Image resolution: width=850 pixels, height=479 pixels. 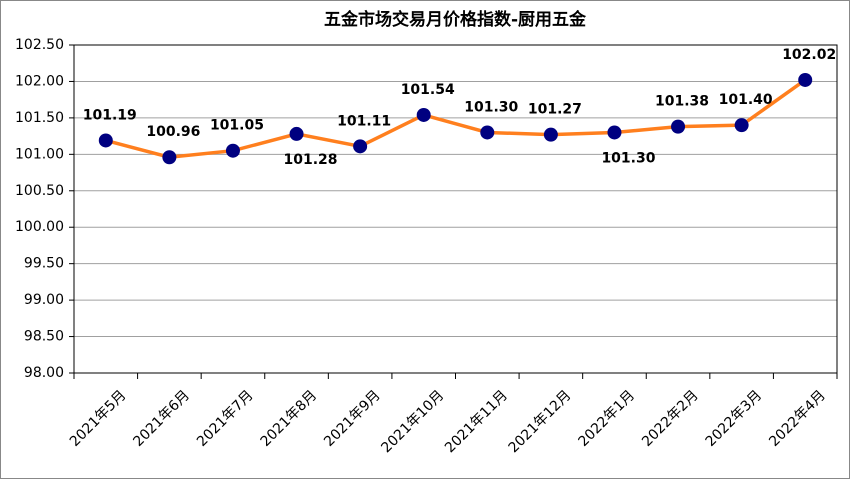 What do you see at coordinates (809, 55) in the screenshot?
I see `data-label: 102.02` at bounding box center [809, 55].